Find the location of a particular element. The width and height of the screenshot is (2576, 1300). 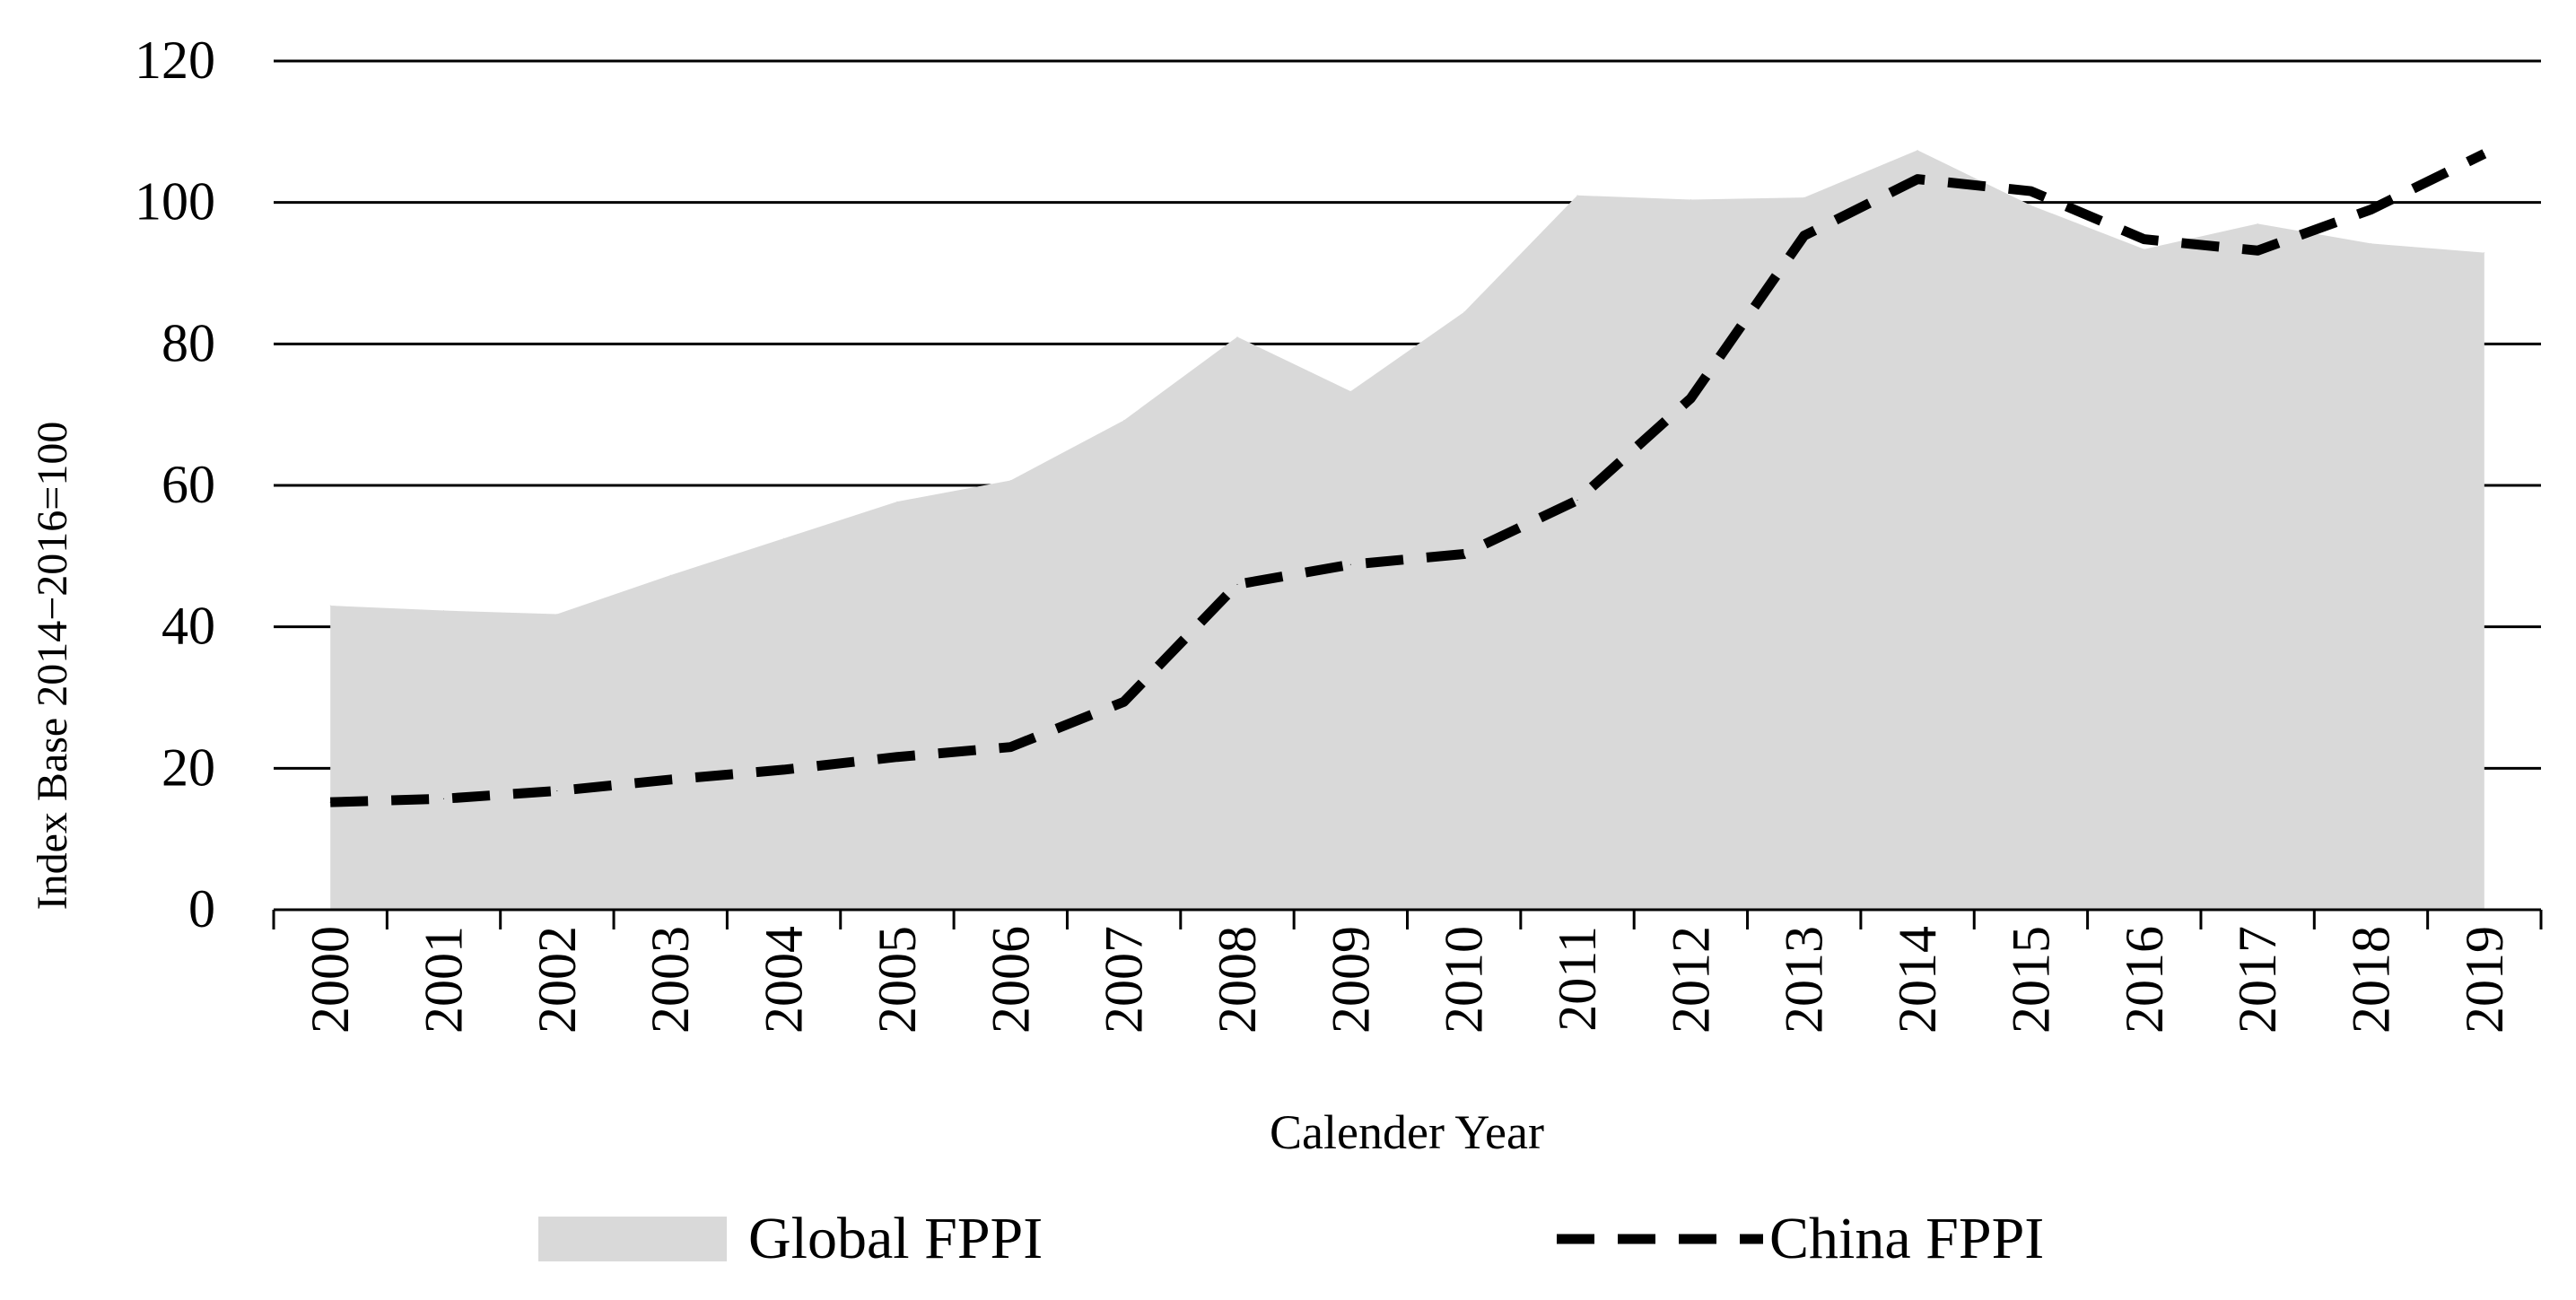

x-tick-label-2017: 2017 is located at coordinates (2258, 980).